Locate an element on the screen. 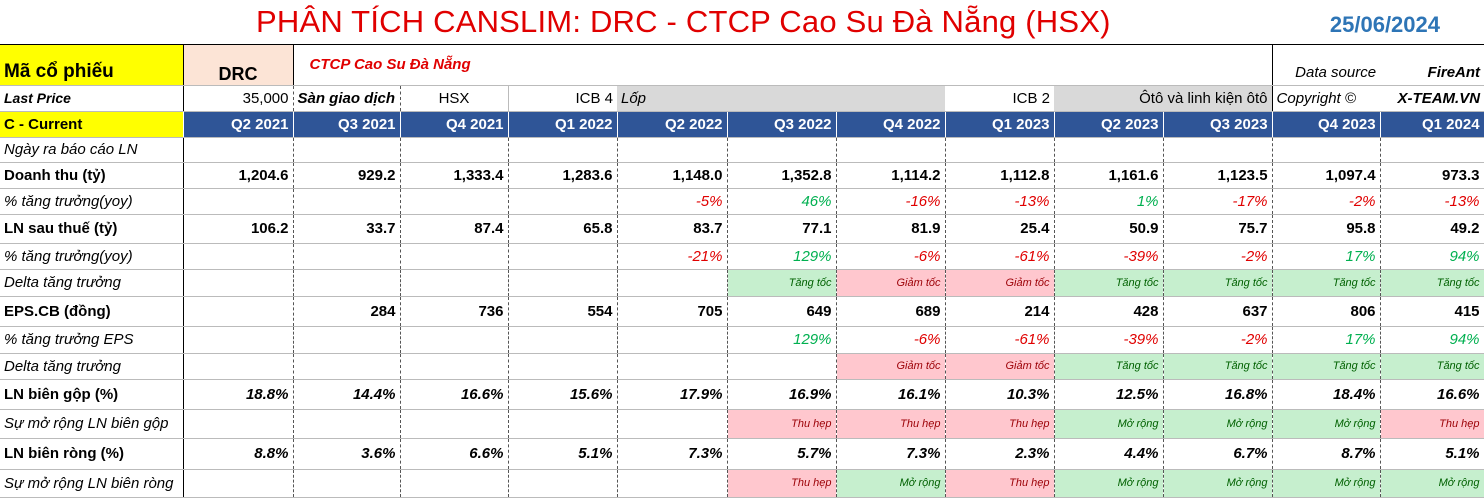 The width and height of the screenshot is (1484, 499). data-cell: 33.7 is located at coordinates (347, 228).